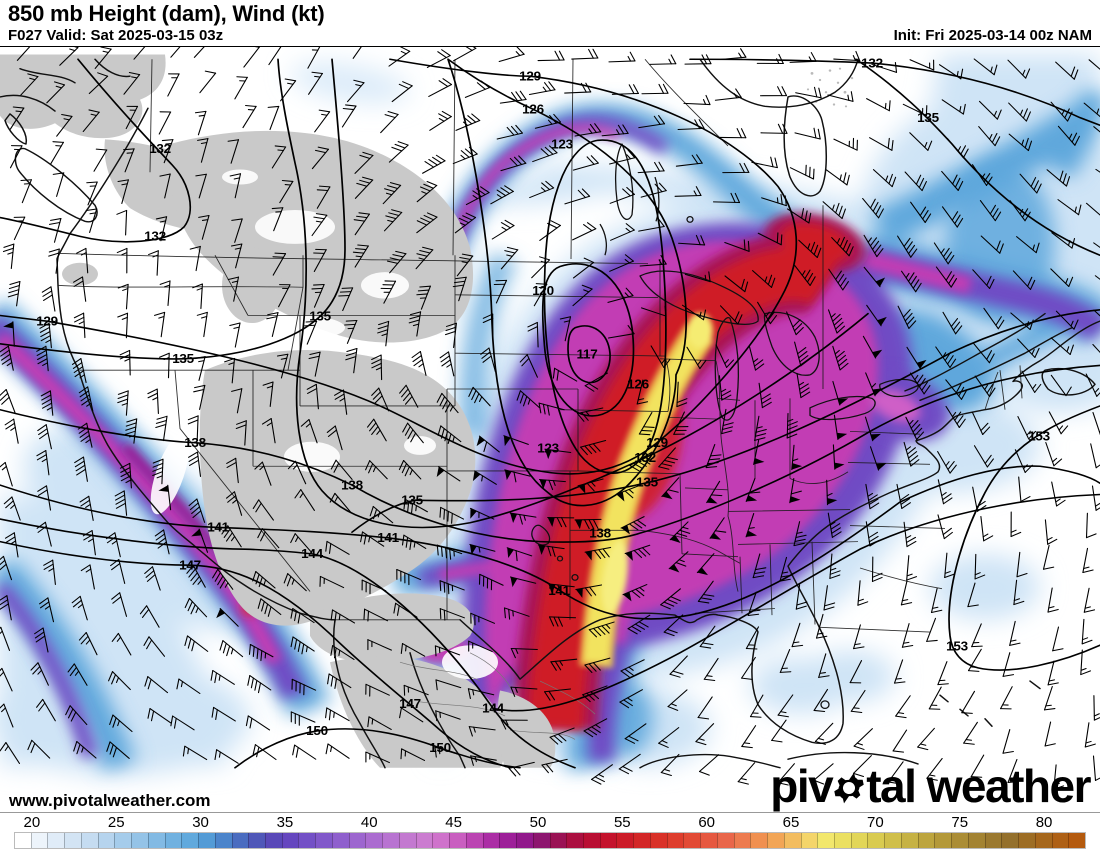 The width and height of the screenshot is (1100, 850). Describe the element at coordinates (110, 800) in the screenshot. I see `watermark-url: www.pivotalweather.com` at that location.